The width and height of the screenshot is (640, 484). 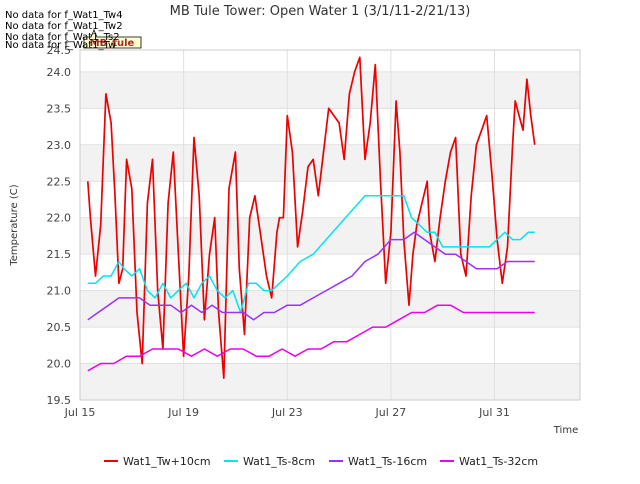 What do you see at coordinates (59, 181) in the screenshot?
I see `y-tick-label: 22.5` at bounding box center [59, 181].